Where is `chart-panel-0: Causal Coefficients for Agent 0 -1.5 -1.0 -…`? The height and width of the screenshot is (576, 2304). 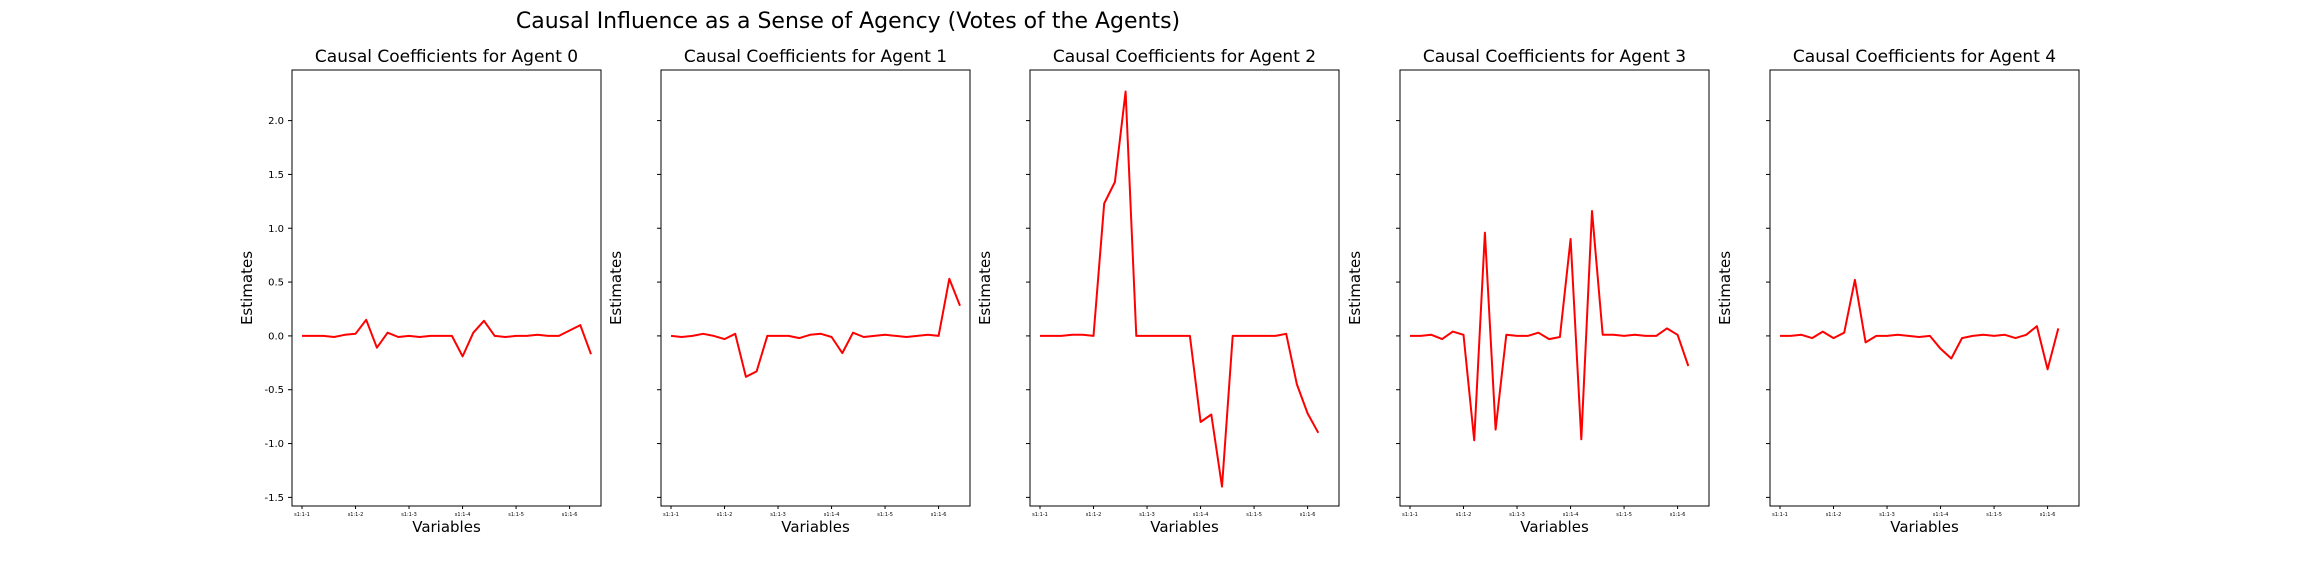 chart-panel-0: Causal Coefficients for Agent 0 -1.5 -1.0 -… is located at coordinates (420, 291).